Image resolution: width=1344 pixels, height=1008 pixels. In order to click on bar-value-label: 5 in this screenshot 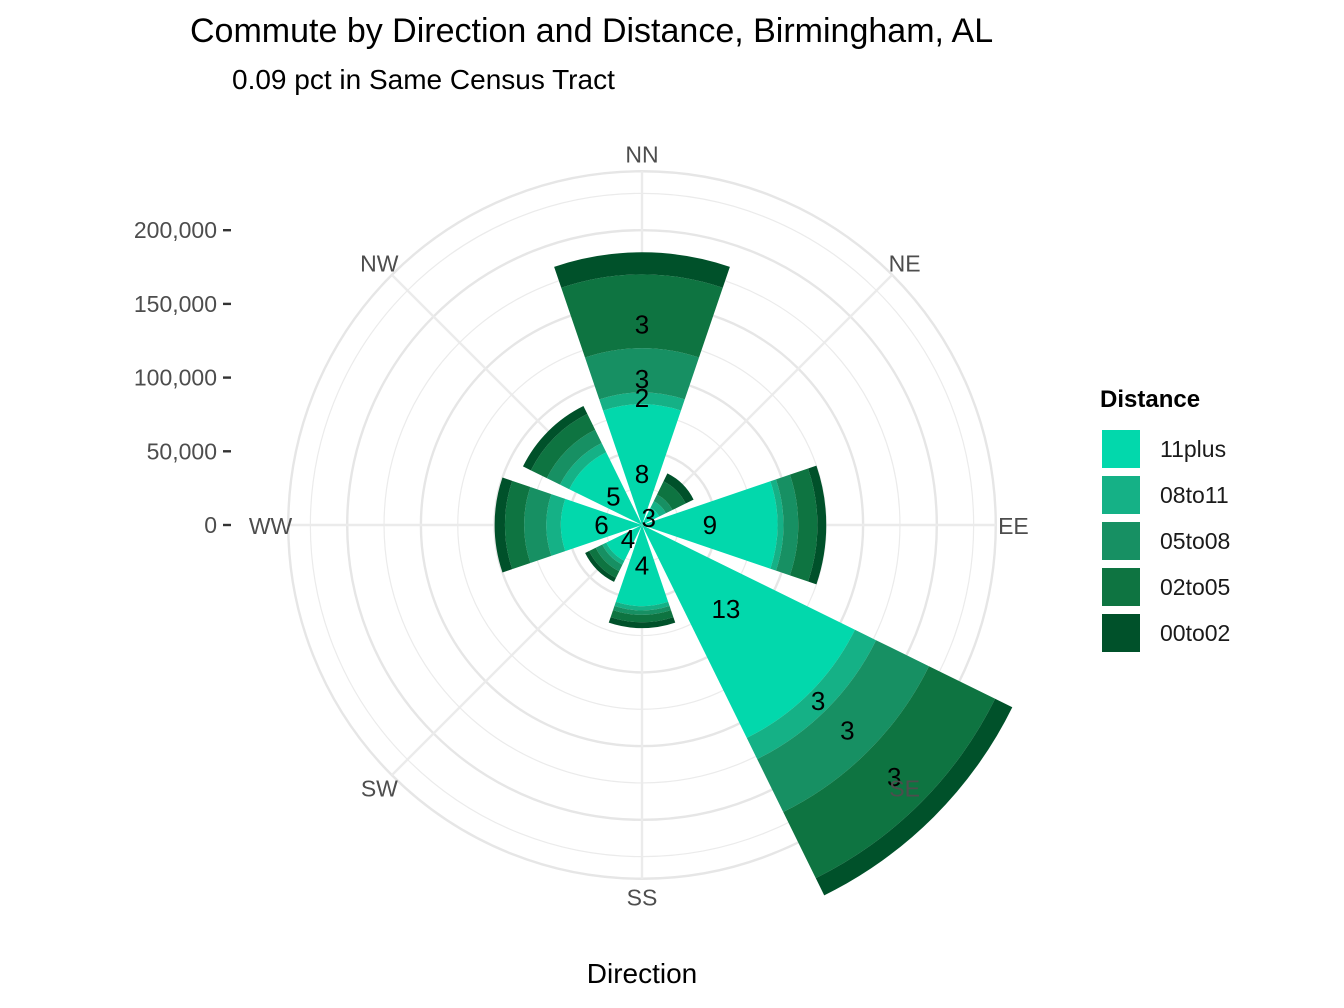, I will do `click(613, 496)`.